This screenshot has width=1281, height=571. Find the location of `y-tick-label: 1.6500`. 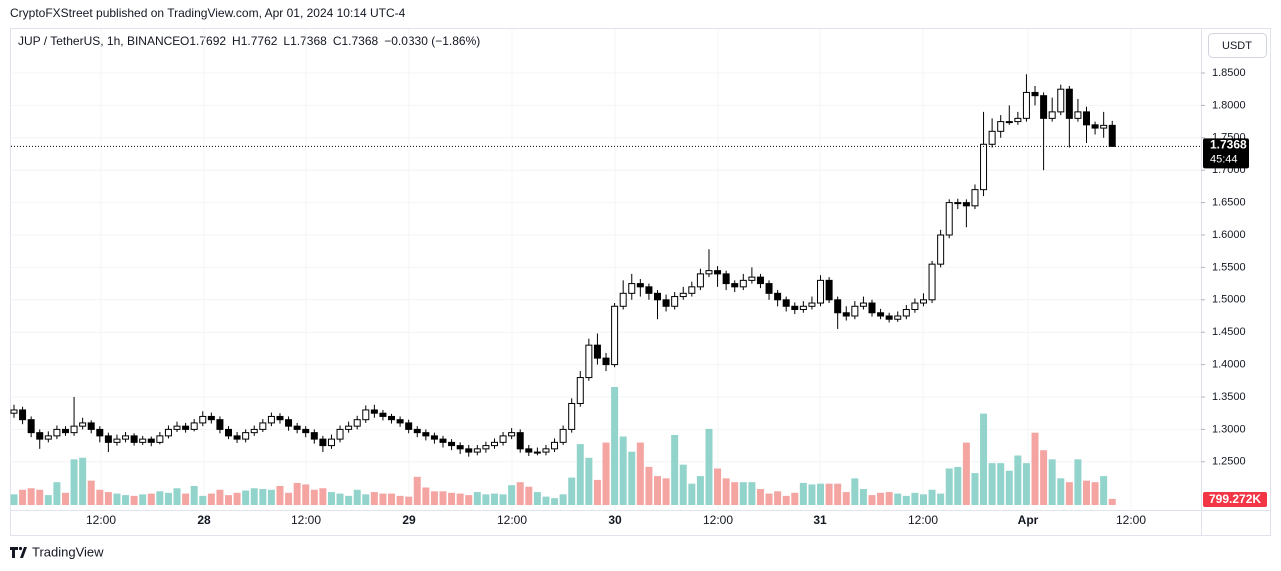

y-tick-label: 1.6500 is located at coordinates (1229, 203).